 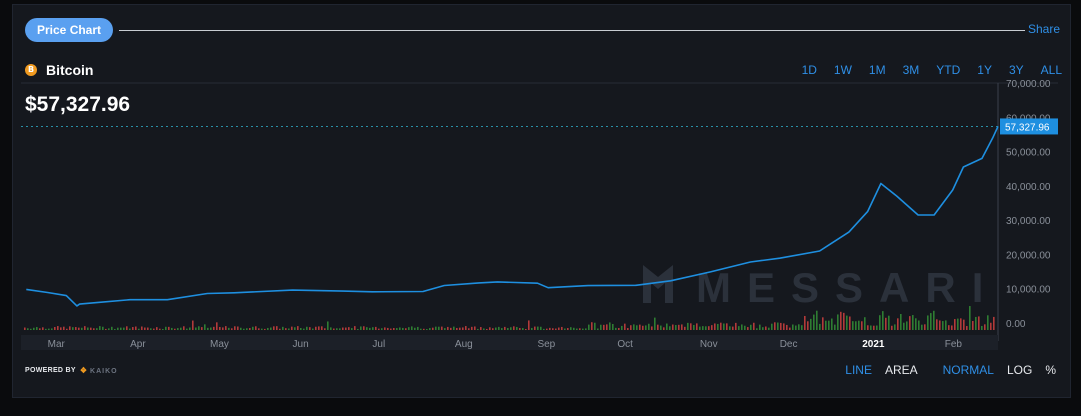 What do you see at coordinates (948, 70) in the screenshot?
I see `range-ytd: YTD` at bounding box center [948, 70].